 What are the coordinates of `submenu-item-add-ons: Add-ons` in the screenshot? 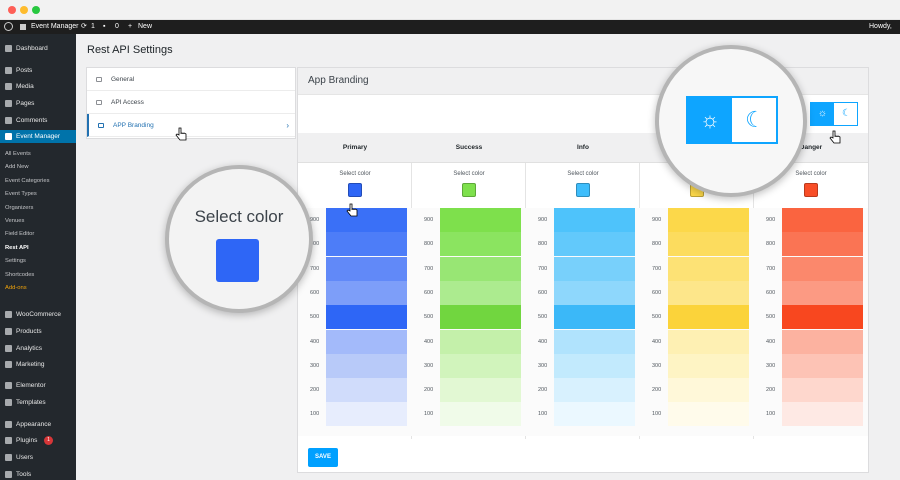 It's located at (16, 288).